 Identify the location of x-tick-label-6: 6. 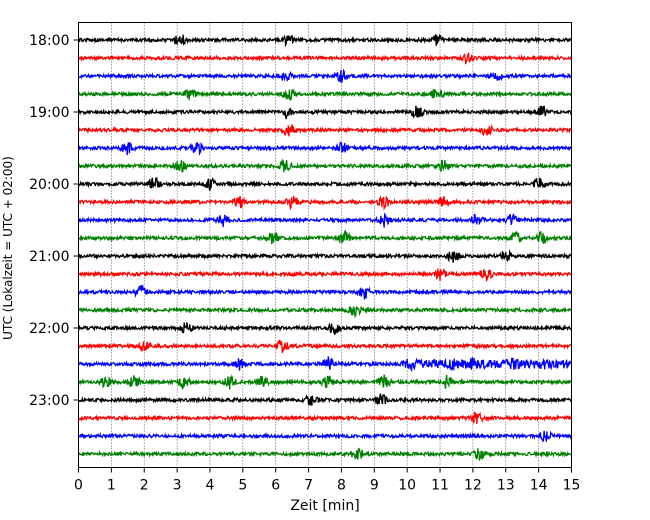
(275, 486).